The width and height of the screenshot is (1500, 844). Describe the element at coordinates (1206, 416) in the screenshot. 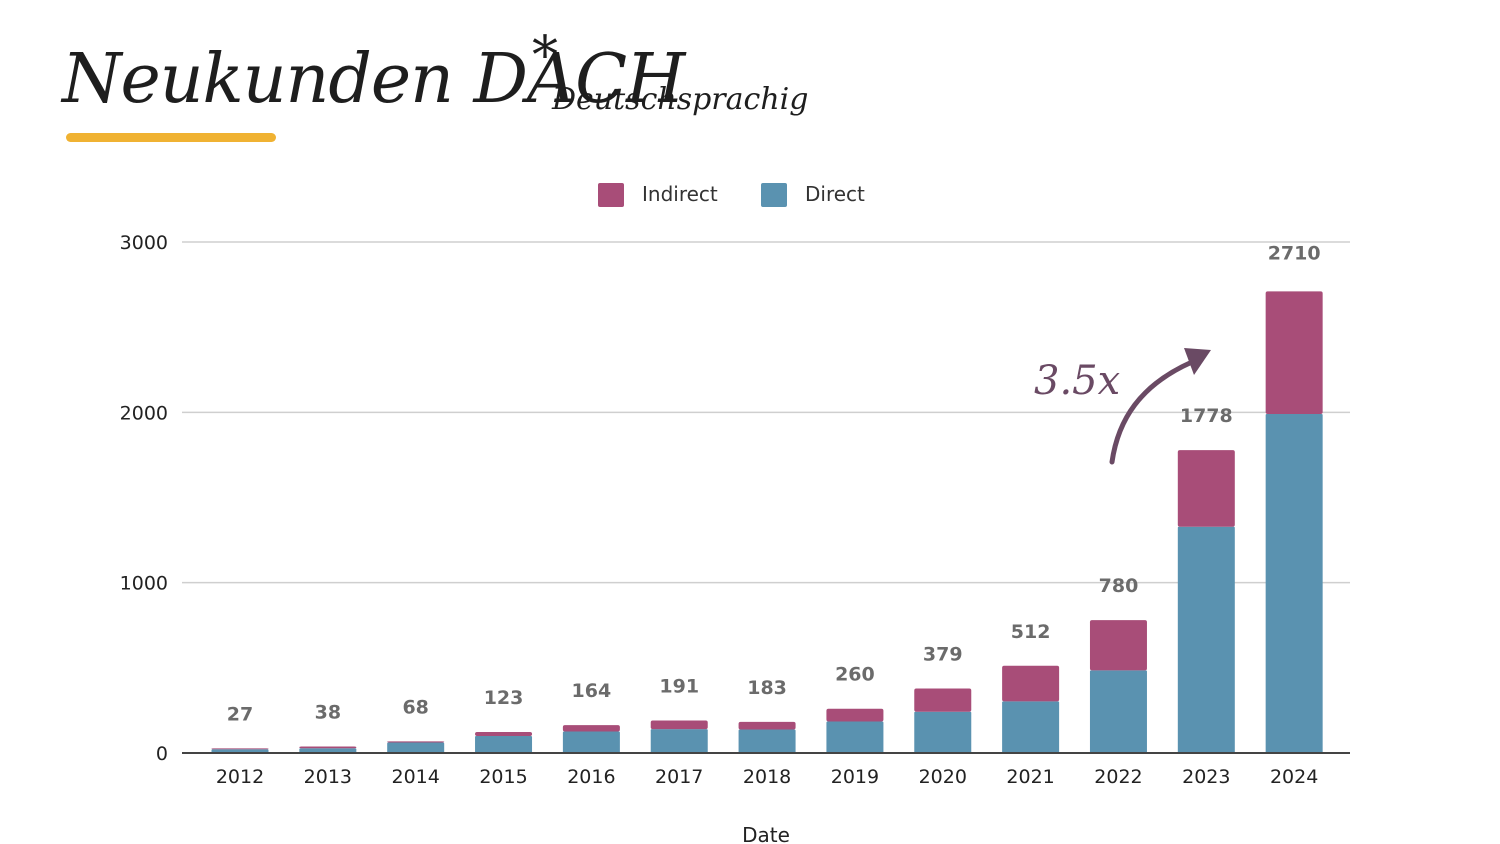

I see `total-label: 1778` at that location.